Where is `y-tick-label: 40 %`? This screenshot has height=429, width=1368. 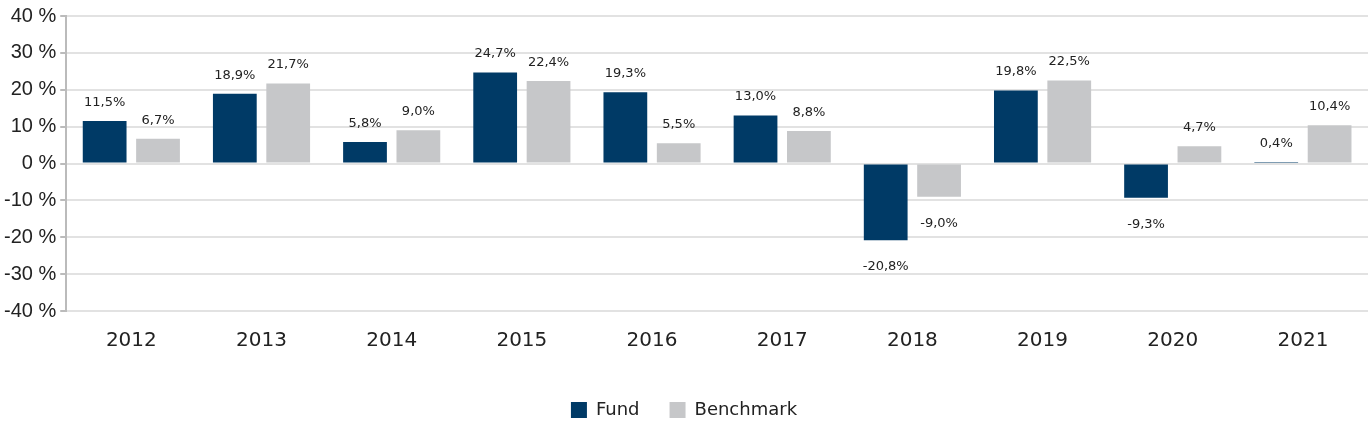
y-tick-label: 40 % is located at coordinates (33, 14).